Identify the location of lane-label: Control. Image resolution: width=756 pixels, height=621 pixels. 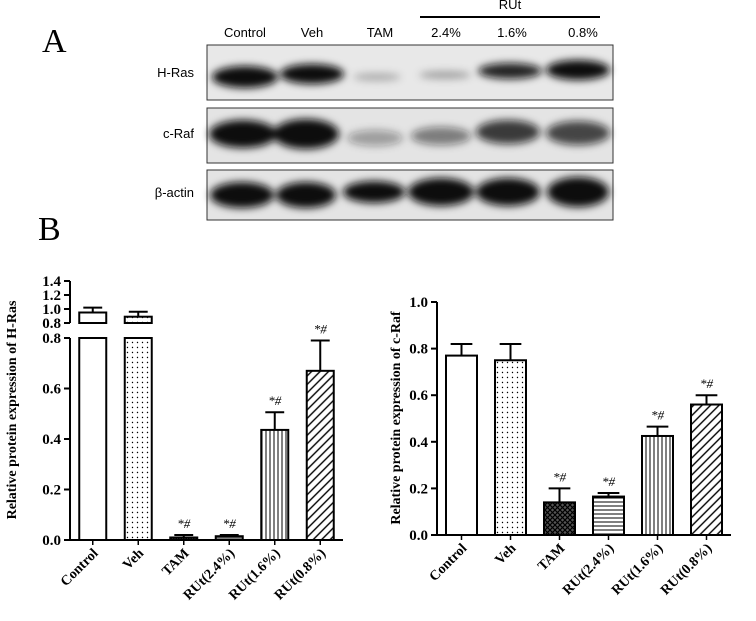
(245, 32).